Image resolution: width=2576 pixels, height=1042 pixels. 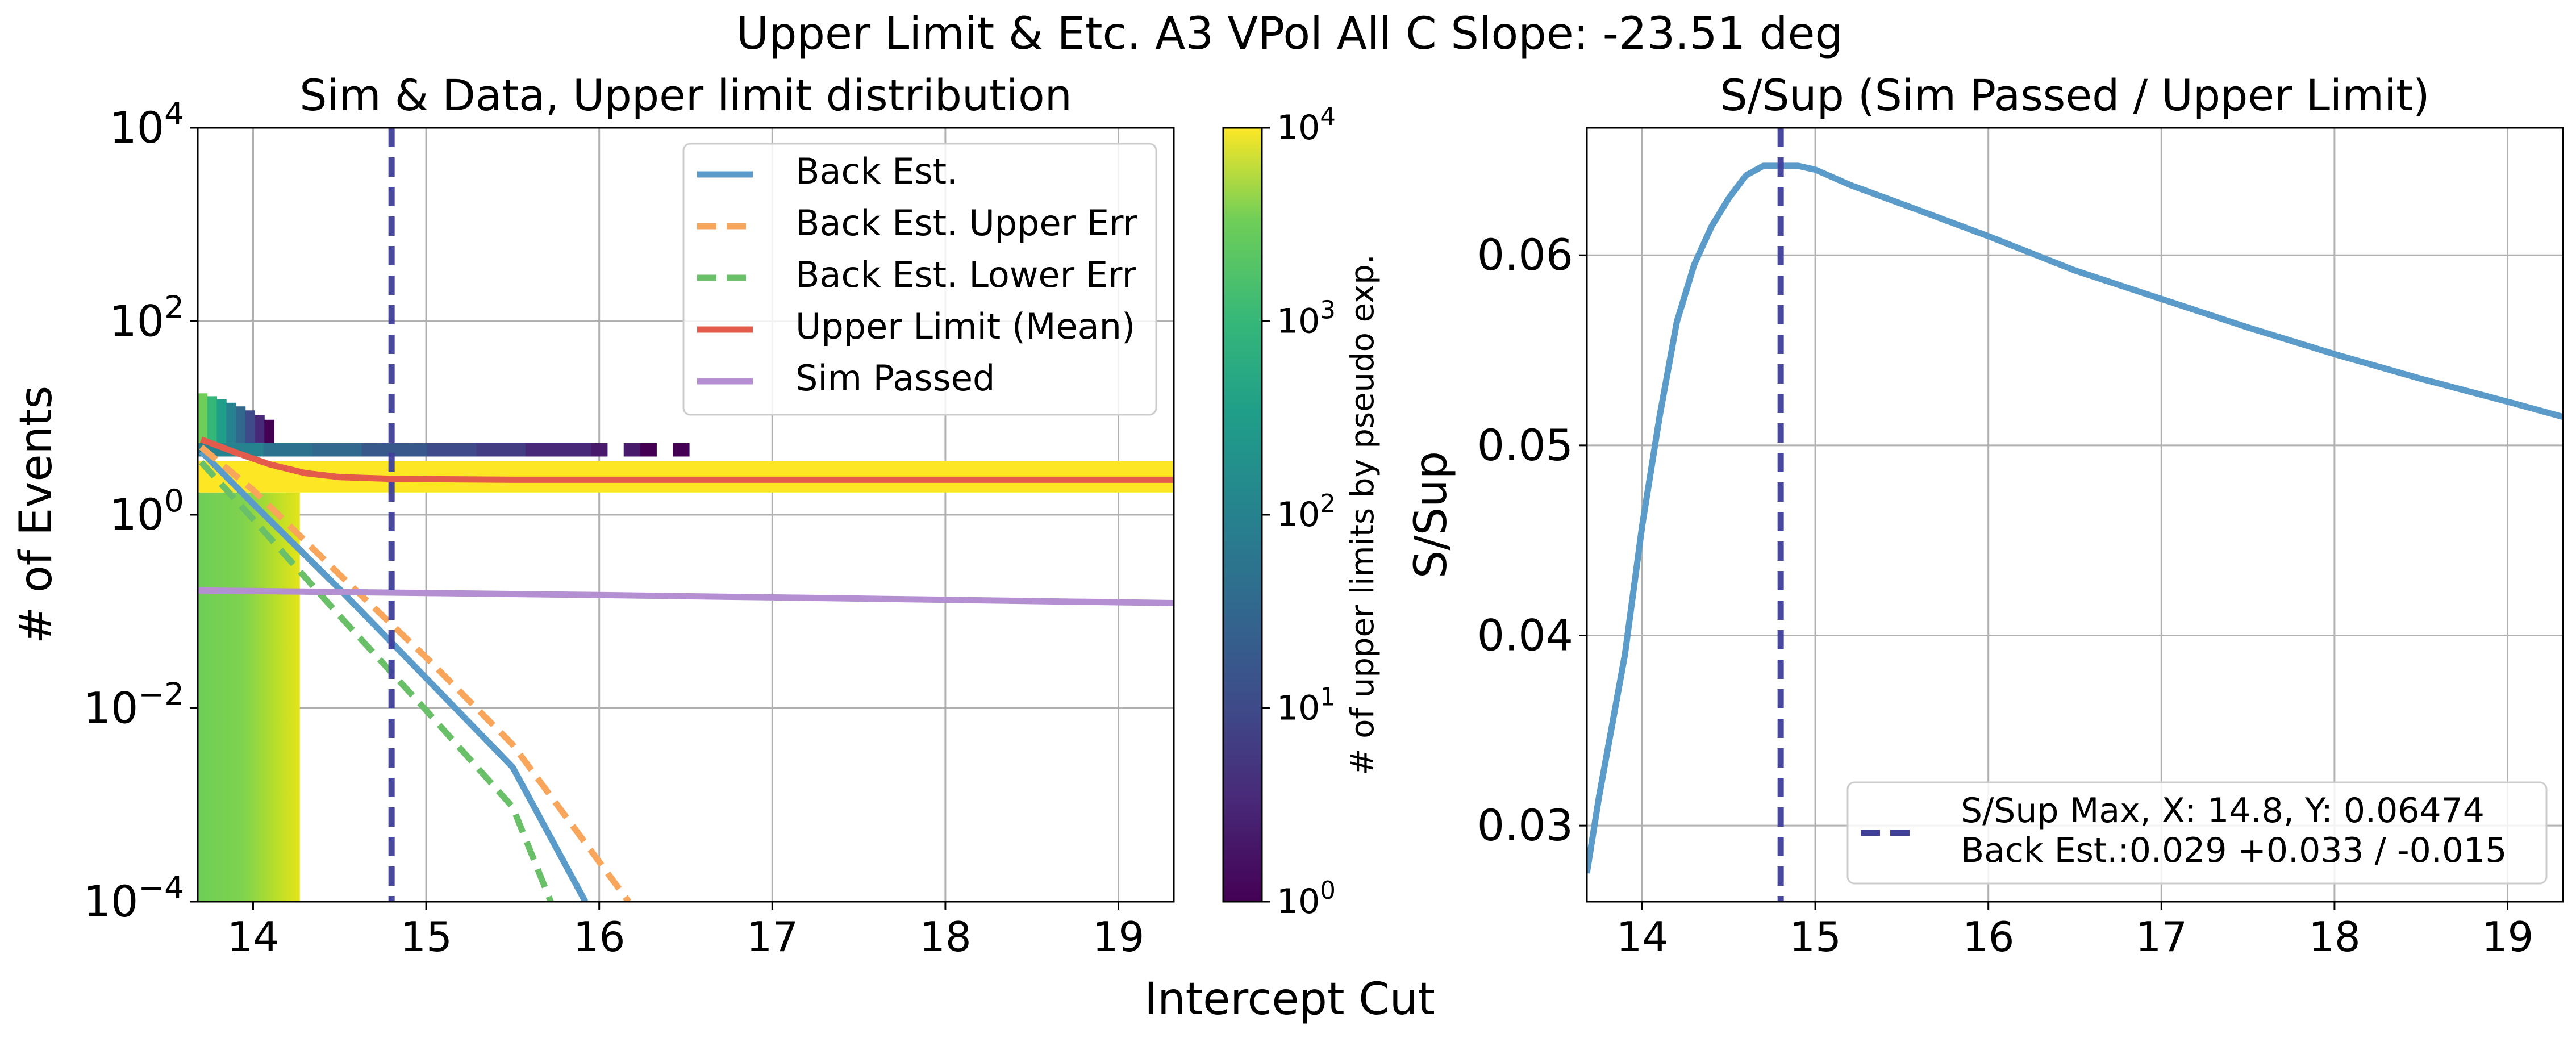 What do you see at coordinates (1306, 899) in the screenshot?
I see `colorbar-tick-label: 10⁰` at bounding box center [1306, 899].